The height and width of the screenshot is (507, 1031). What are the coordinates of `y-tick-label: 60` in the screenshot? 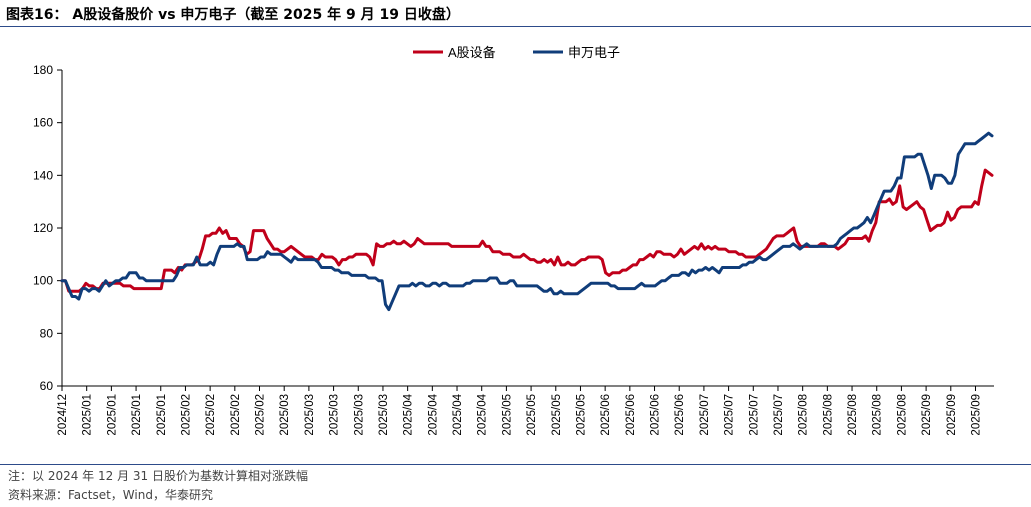 It's located at (47, 386).